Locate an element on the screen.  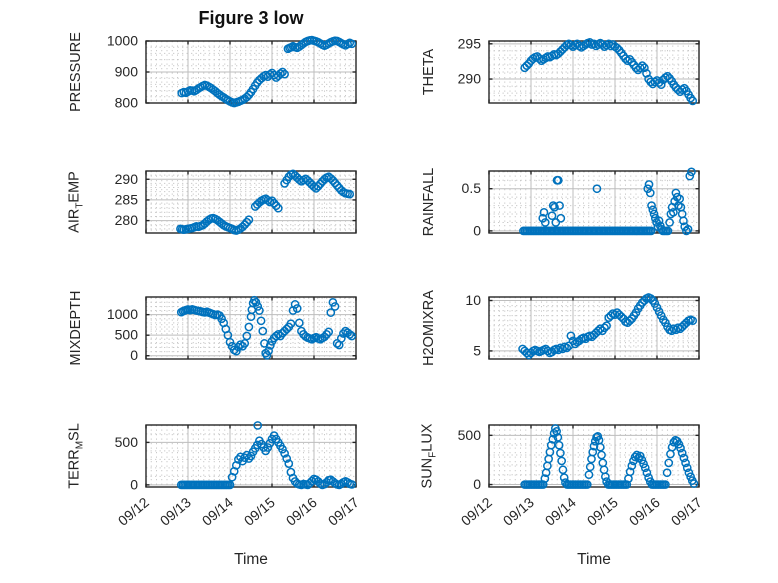
y-tick-label: 285 is located at coordinates (127, 199).